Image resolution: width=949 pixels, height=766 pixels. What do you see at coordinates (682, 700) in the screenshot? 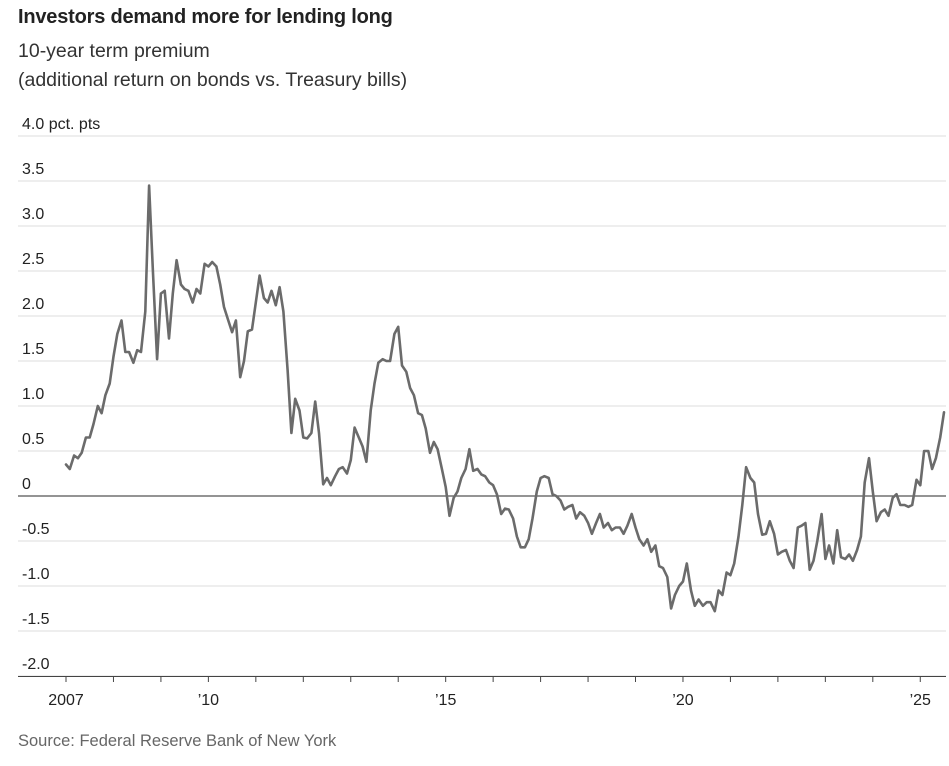
I see `x-tick-label: ’20` at bounding box center [682, 700].